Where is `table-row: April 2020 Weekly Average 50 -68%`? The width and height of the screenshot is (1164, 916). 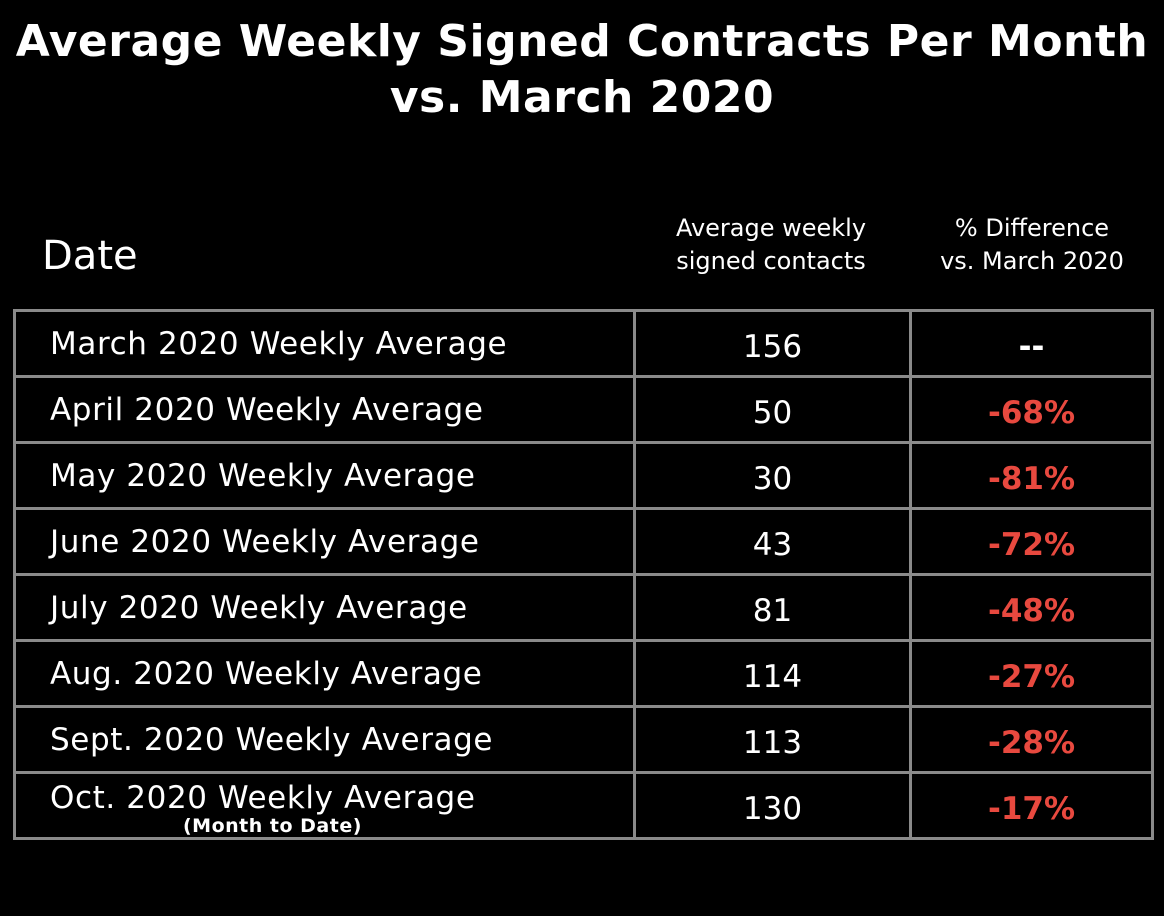
table-row: April 2020 Weekly Average 50 -68% is located at coordinates (583, 409).